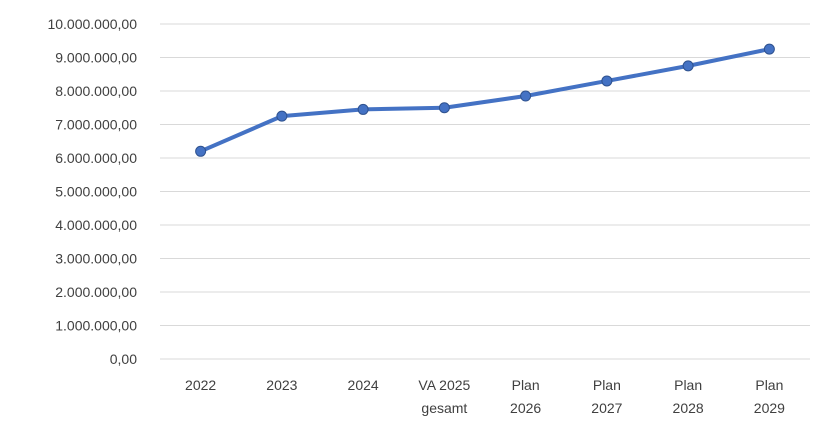  Describe the element at coordinates (96, 259) in the screenshot. I see `y-tick-label: 3.000.000,00` at that location.